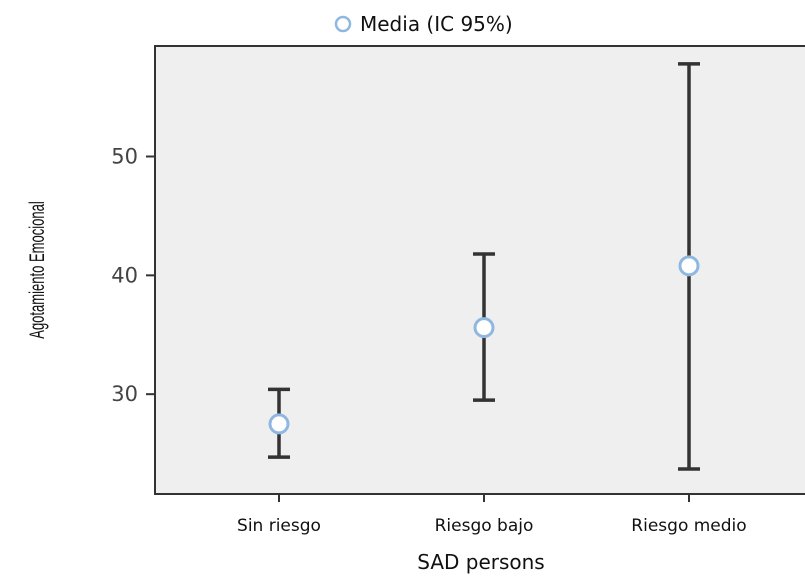 The height and width of the screenshot is (579, 805). Describe the element at coordinates (37, 269) in the screenshot. I see `y-axis-title: Agotamiento Emocional` at that location.